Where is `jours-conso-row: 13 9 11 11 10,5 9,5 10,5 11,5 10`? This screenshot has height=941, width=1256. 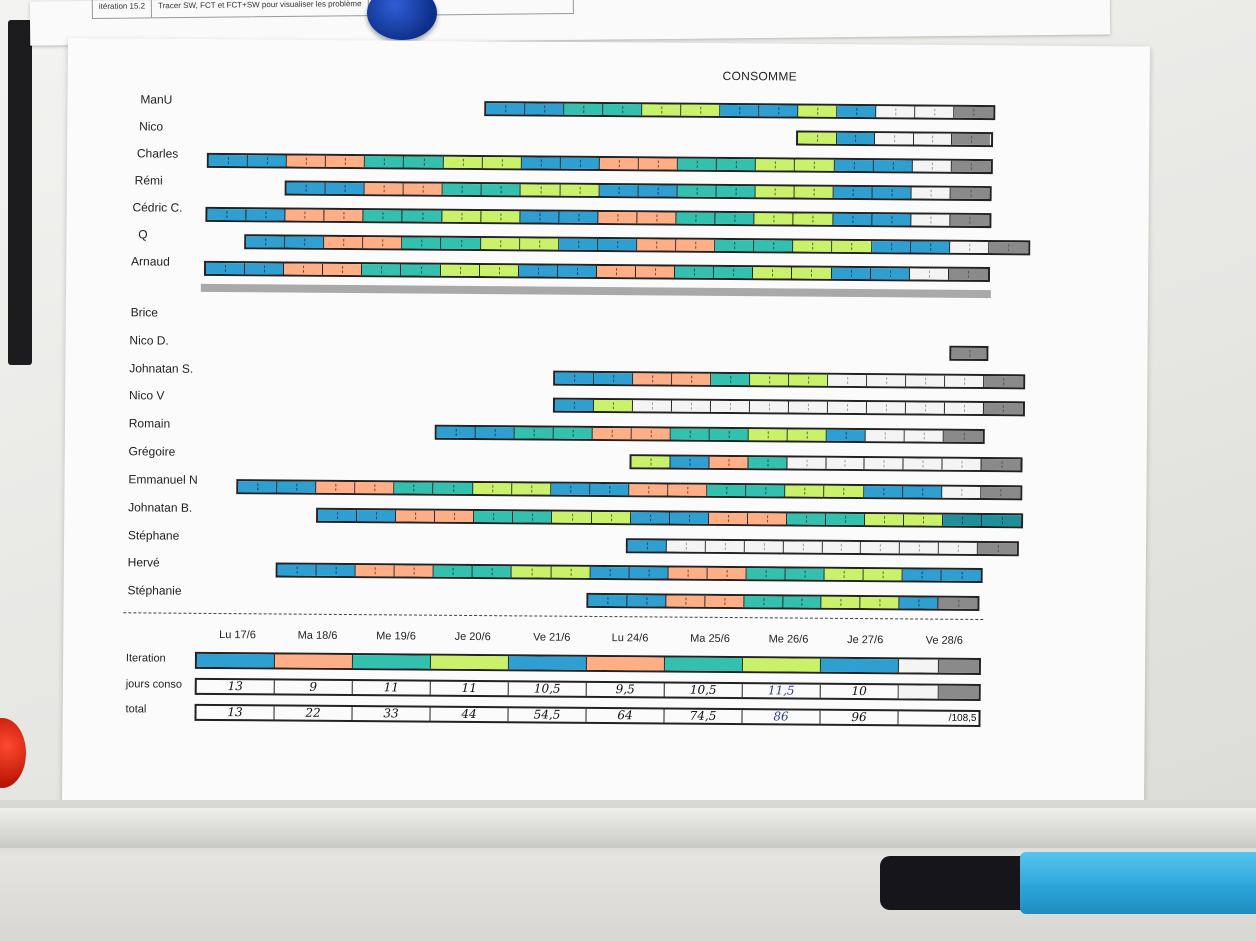
jours-conso-row: 13 9 11 11 10,5 9,5 10,5 11,5 10 is located at coordinates (587, 689).